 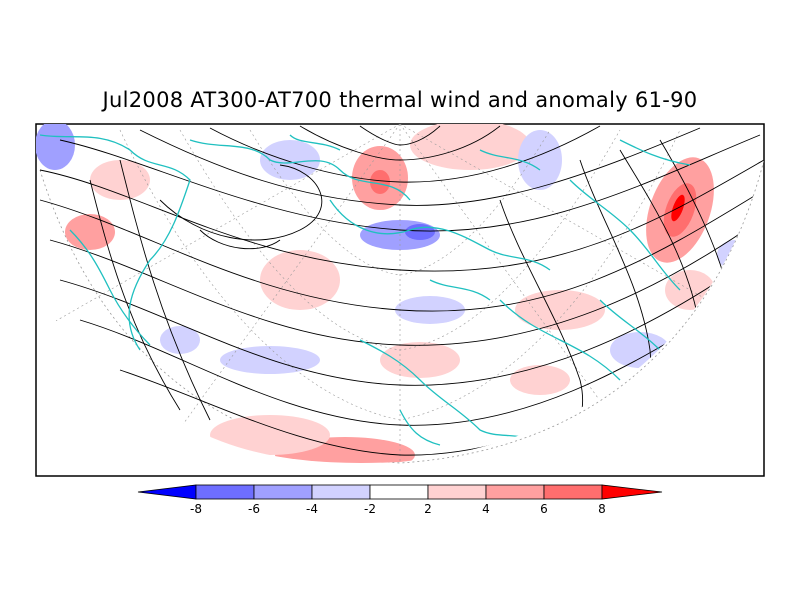 I want to click on colorbar-triangle-high, so click(x=632, y=492).